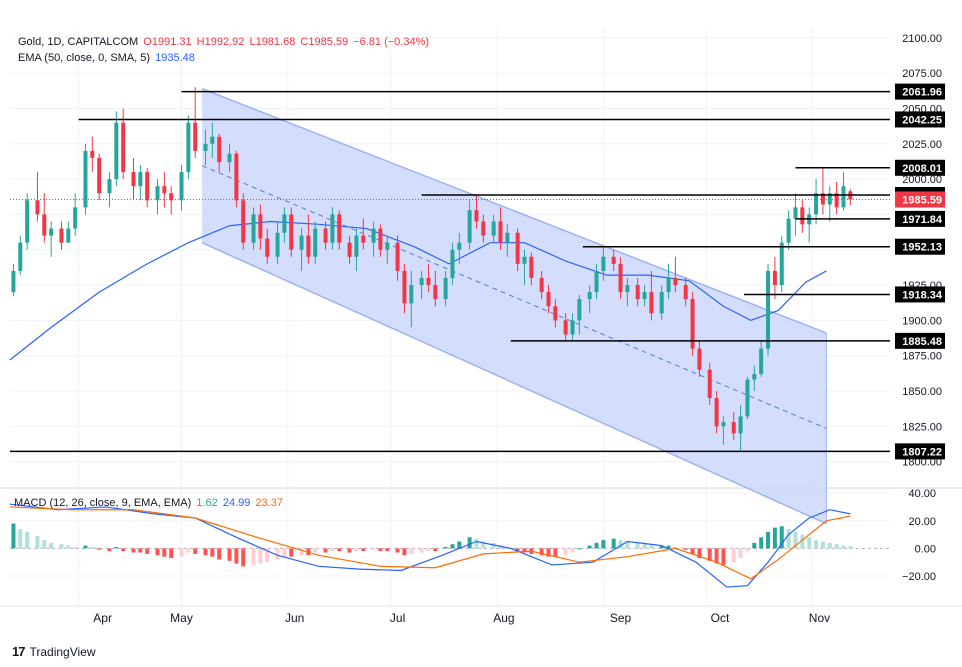 The image size is (962, 667). I want to click on level-label-box, so click(920, 246).